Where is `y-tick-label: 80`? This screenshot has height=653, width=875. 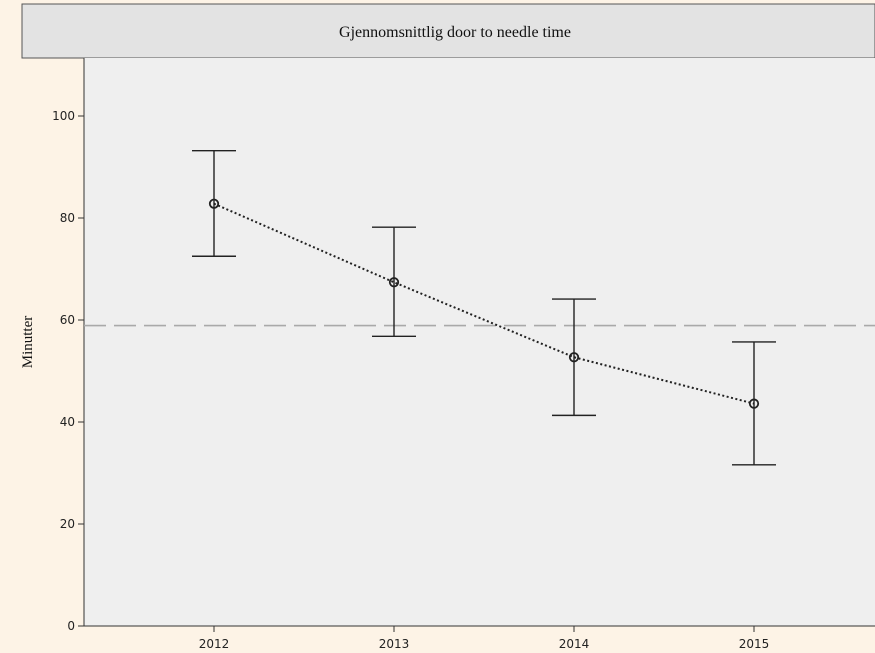
y-tick-label: 80 is located at coordinates (67, 218).